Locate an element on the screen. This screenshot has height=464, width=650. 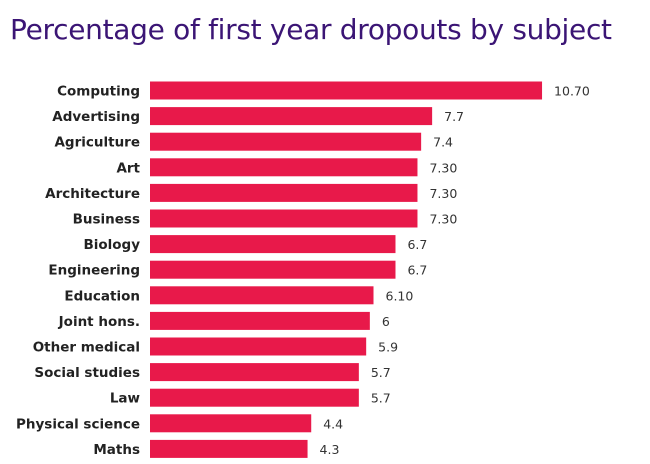
bar-education is located at coordinates (262, 295).